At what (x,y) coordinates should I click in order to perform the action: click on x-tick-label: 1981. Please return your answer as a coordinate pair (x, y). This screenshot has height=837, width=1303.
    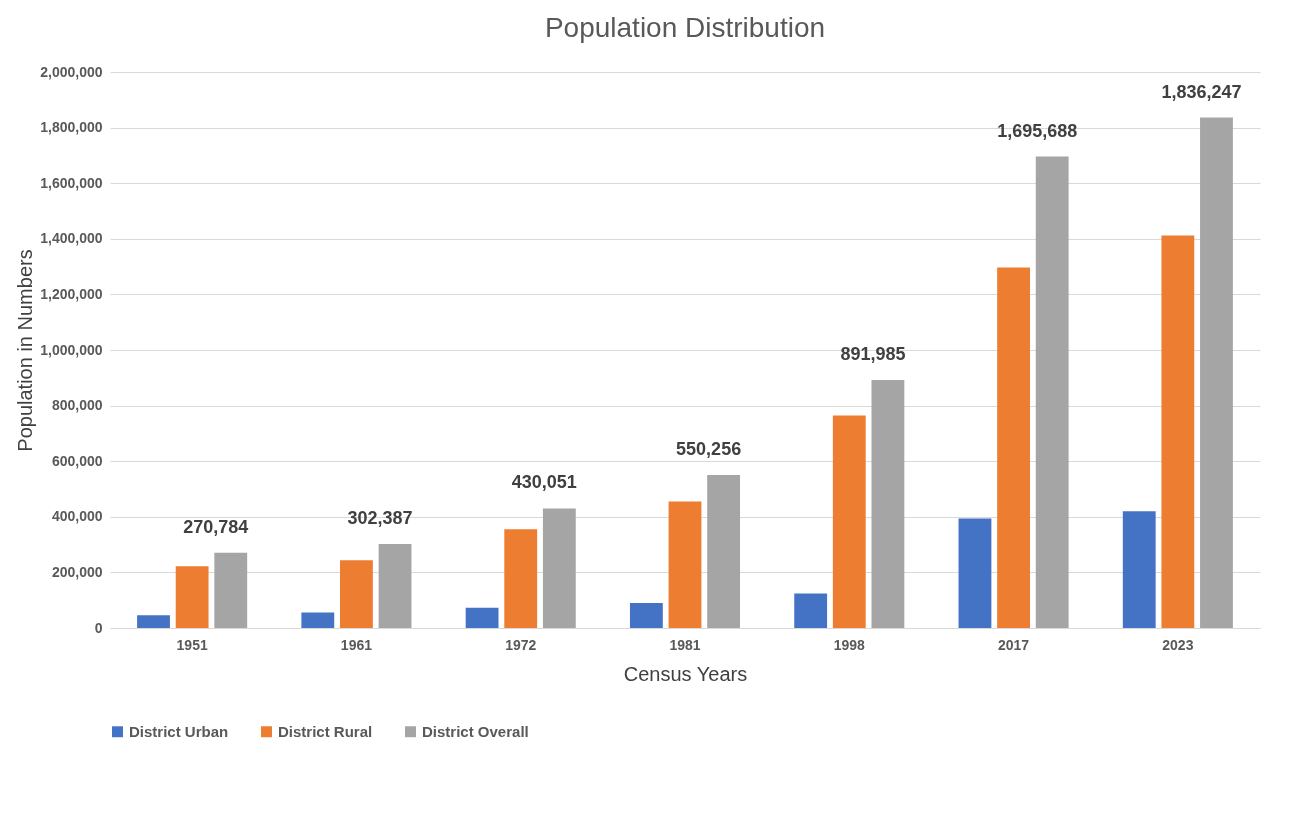
    Looking at the image, I should click on (685, 644).